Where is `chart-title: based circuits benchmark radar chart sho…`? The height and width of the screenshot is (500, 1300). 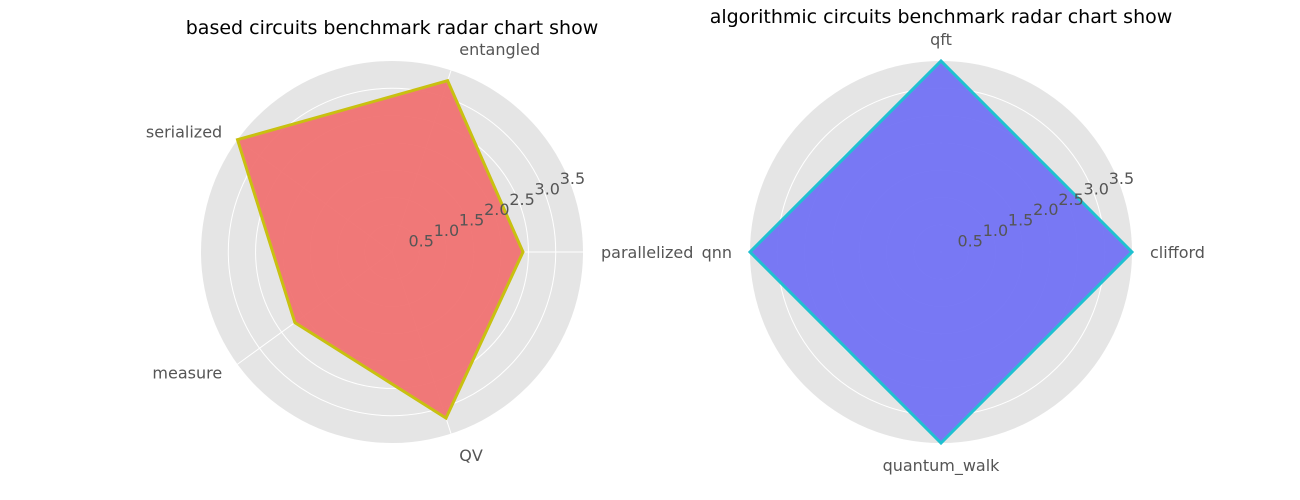
chart-title: based circuits benchmark radar chart sho… is located at coordinates (392, 28).